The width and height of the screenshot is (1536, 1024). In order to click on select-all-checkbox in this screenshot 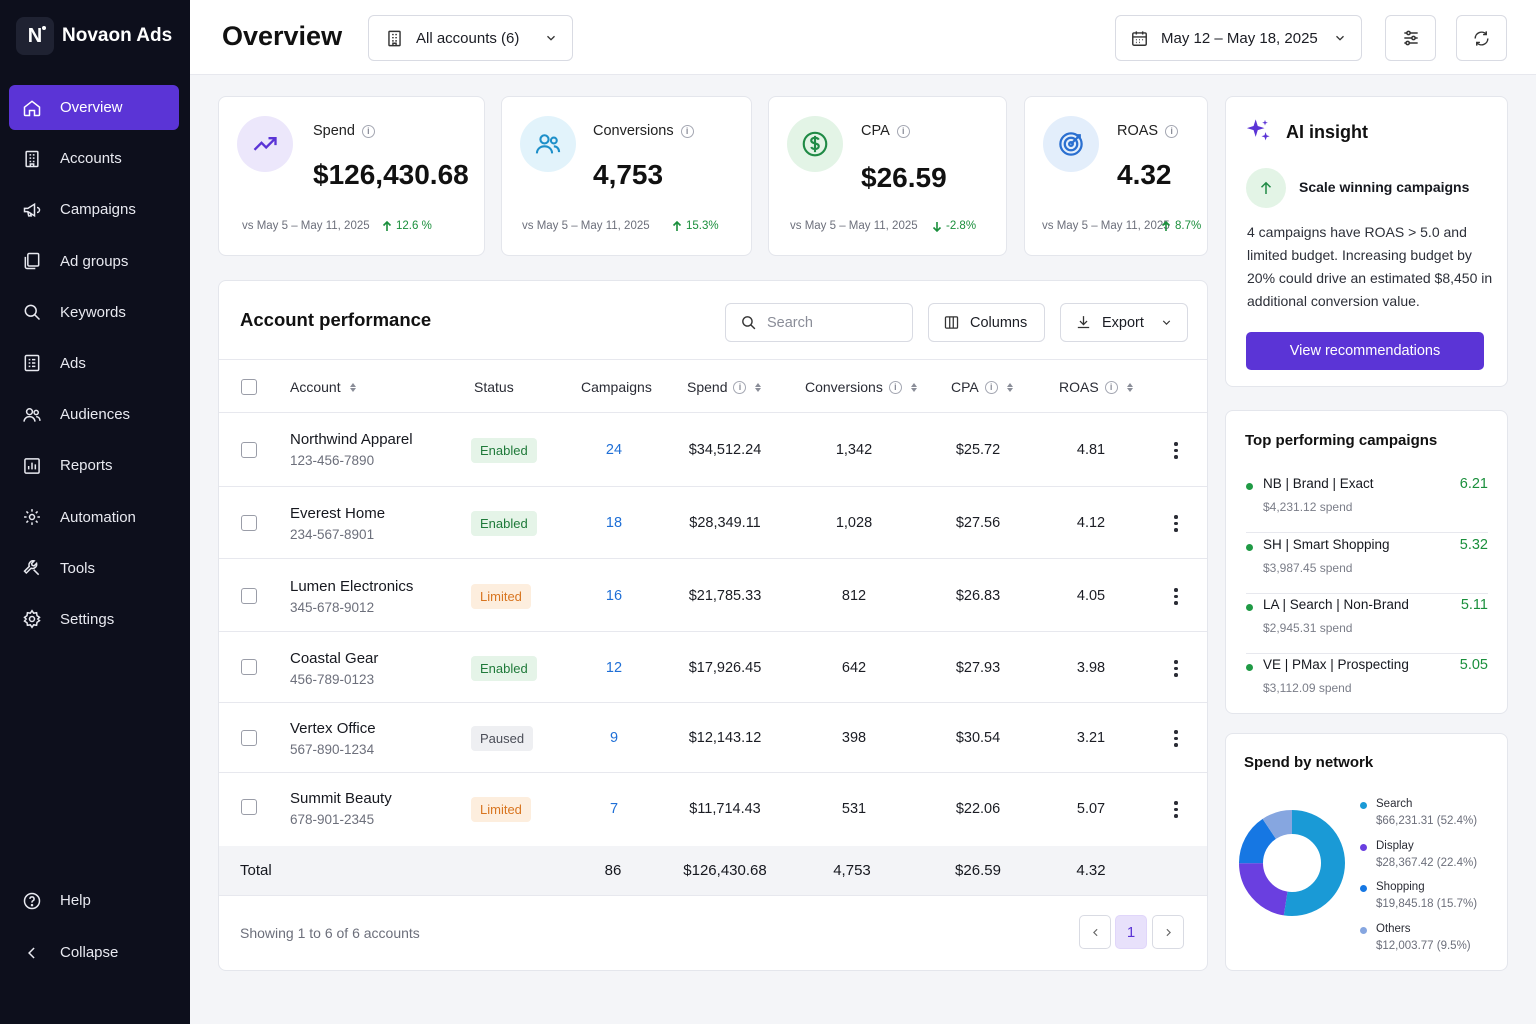, I will do `click(249, 387)`.